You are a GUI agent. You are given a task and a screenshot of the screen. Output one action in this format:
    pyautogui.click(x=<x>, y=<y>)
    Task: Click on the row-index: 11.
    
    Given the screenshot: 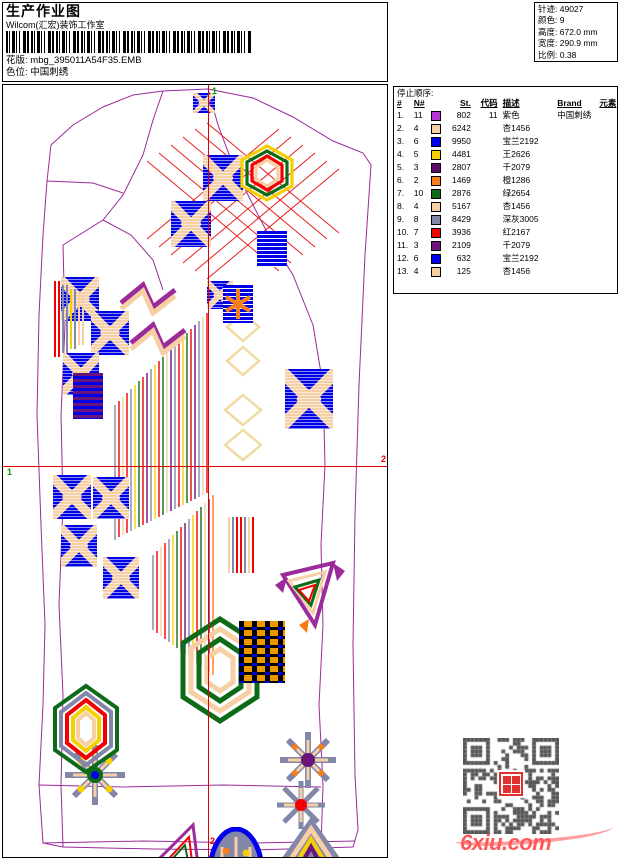 What is the action you would take?
    pyautogui.click(x=403, y=245)
    